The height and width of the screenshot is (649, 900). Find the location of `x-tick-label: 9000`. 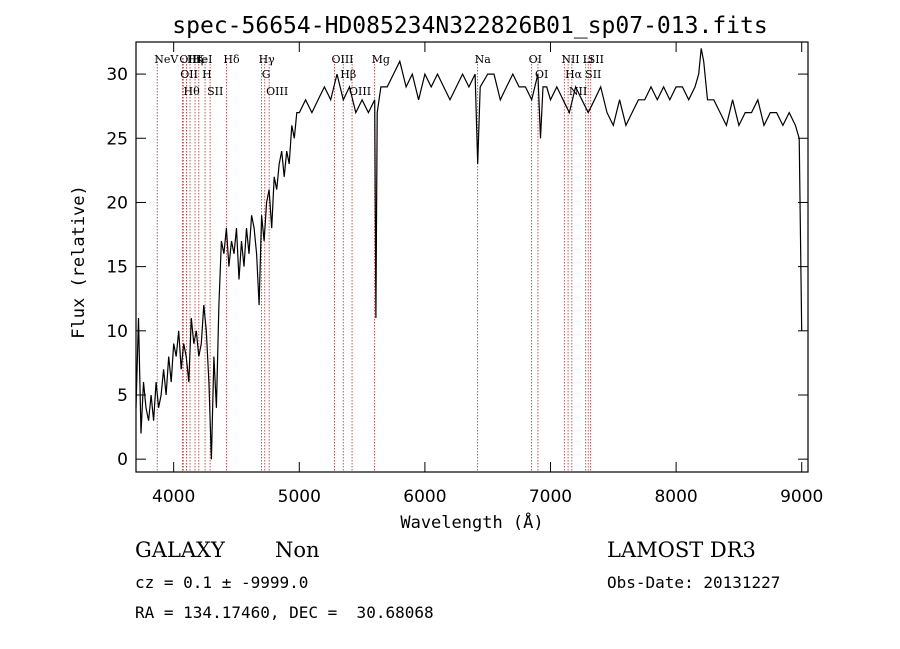

x-tick-label: 9000 is located at coordinates (801, 497).